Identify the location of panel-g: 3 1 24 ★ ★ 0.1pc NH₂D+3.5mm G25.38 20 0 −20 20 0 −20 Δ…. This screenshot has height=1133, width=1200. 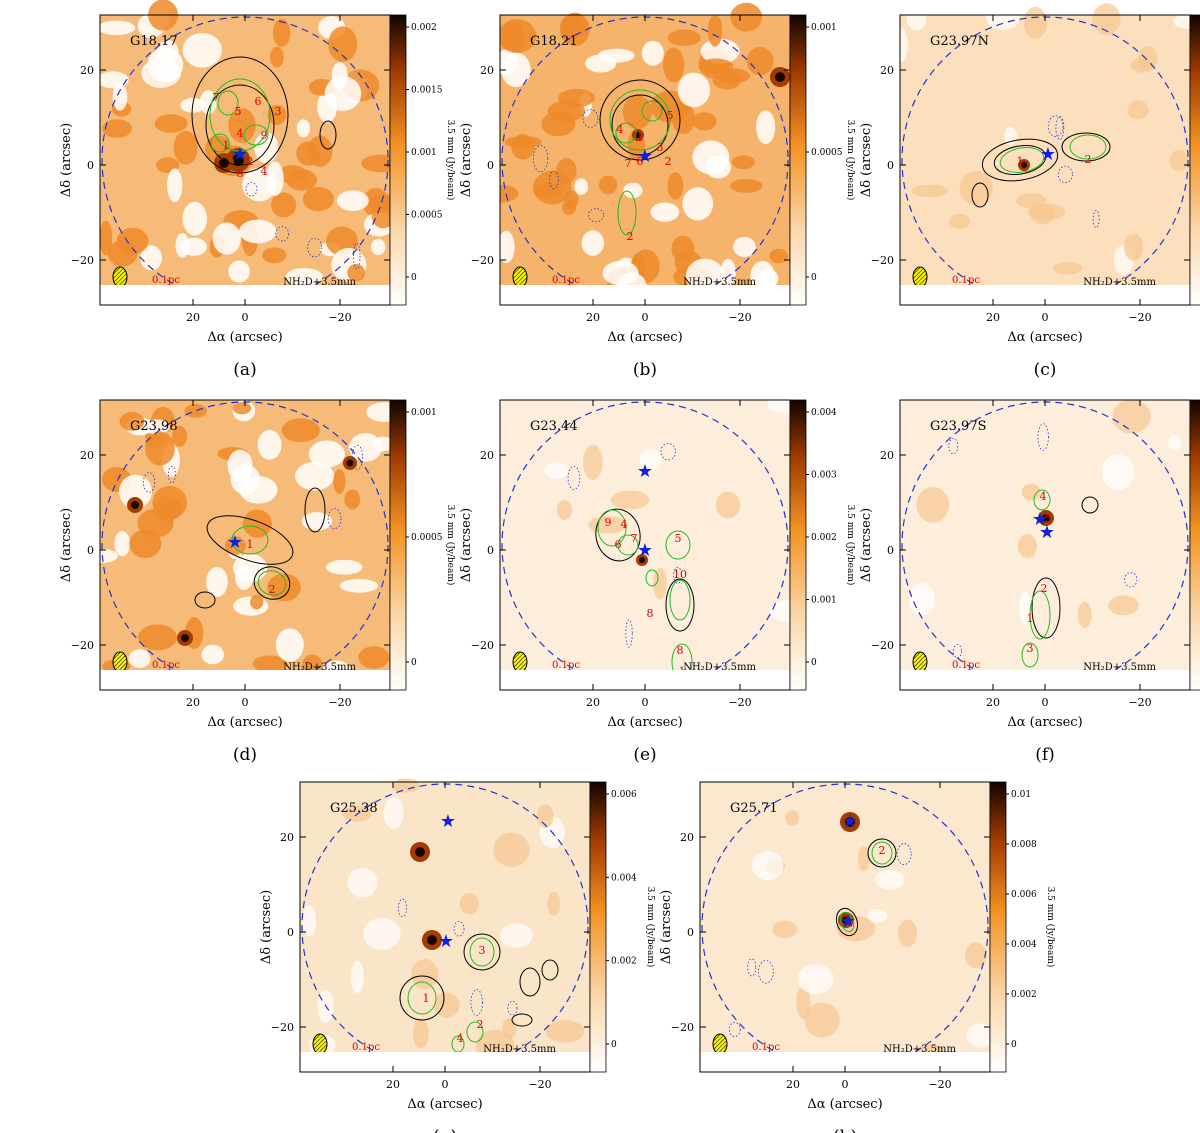
(457, 955).